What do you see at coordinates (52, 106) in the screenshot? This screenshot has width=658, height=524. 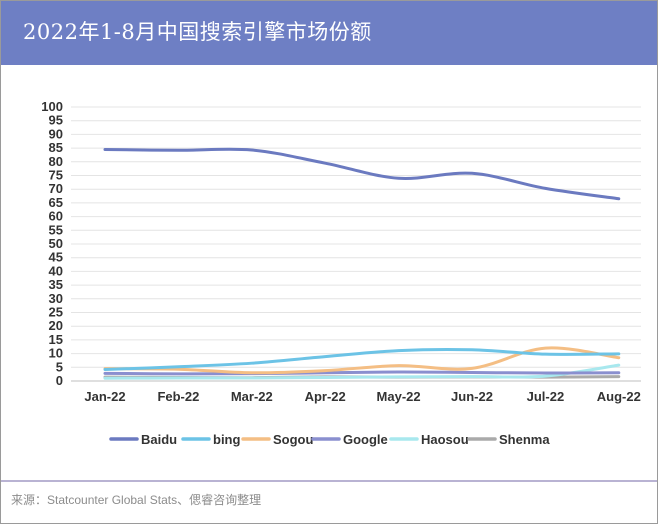 I see `y-tick-label: 100` at bounding box center [52, 106].